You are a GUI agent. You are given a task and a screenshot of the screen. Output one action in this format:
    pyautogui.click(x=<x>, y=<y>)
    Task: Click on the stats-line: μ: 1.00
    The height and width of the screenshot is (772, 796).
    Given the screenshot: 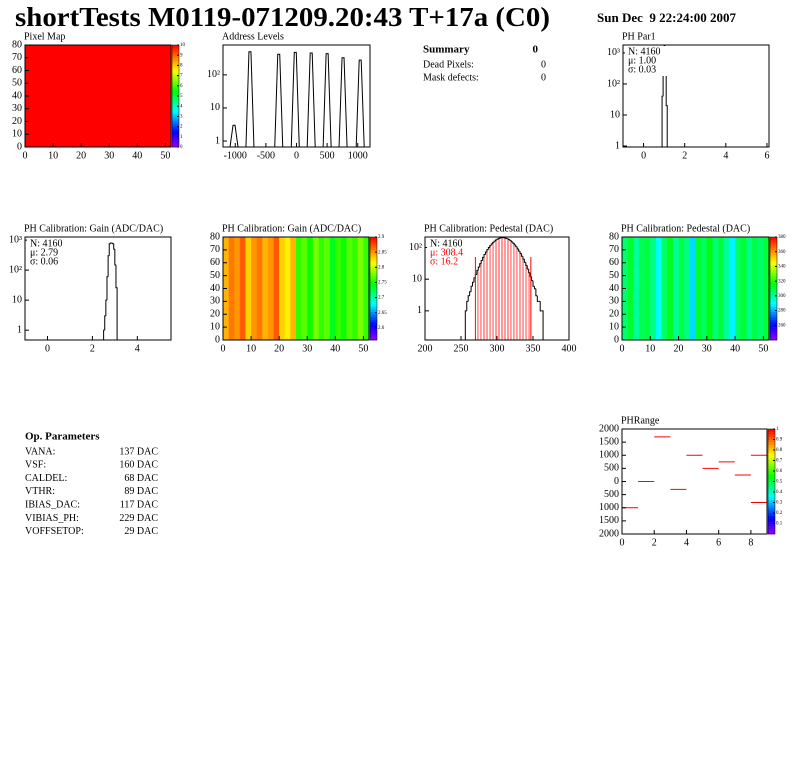 What is the action you would take?
    pyautogui.click(x=642, y=60)
    